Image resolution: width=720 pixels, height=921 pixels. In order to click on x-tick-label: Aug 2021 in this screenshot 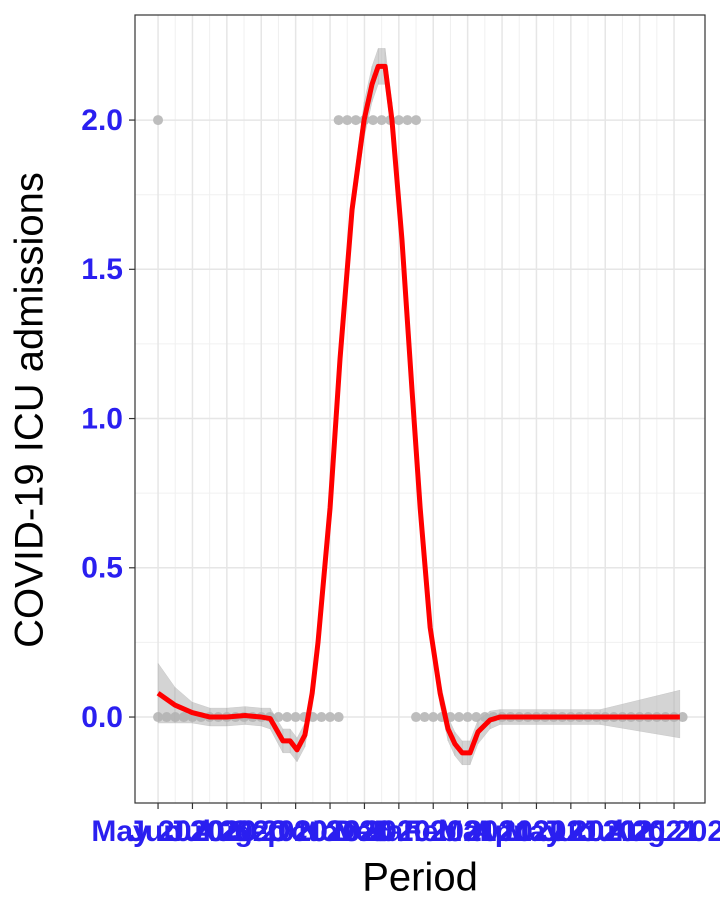, I will do `click(663, 831)`.